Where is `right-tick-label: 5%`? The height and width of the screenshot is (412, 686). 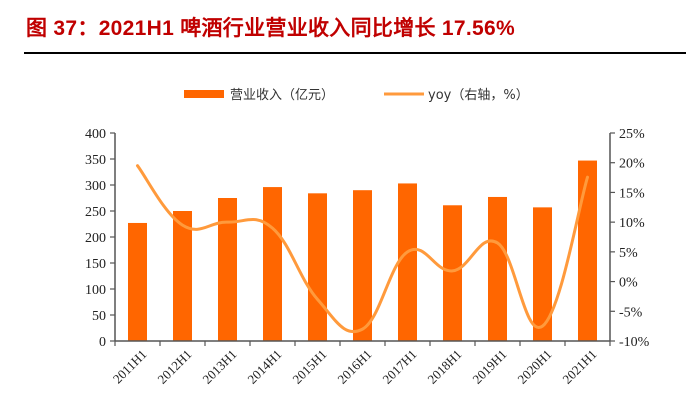
right-tick-label: 5% is located at coordinates (628, 253).